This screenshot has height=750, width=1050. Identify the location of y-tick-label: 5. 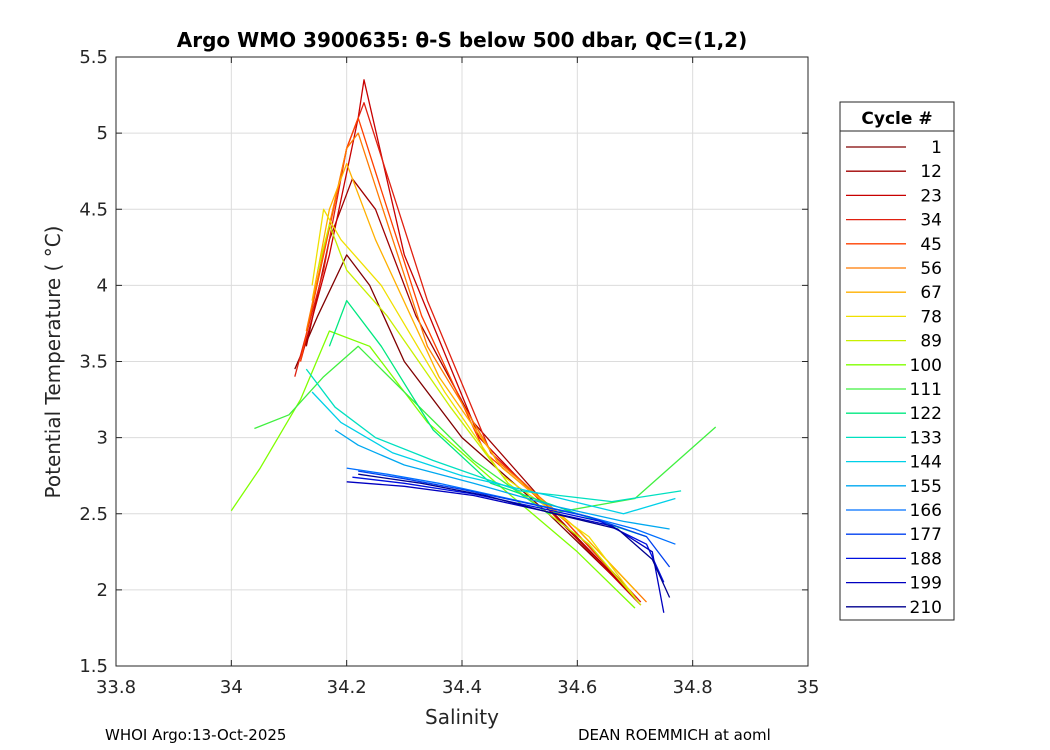
(102, 133).